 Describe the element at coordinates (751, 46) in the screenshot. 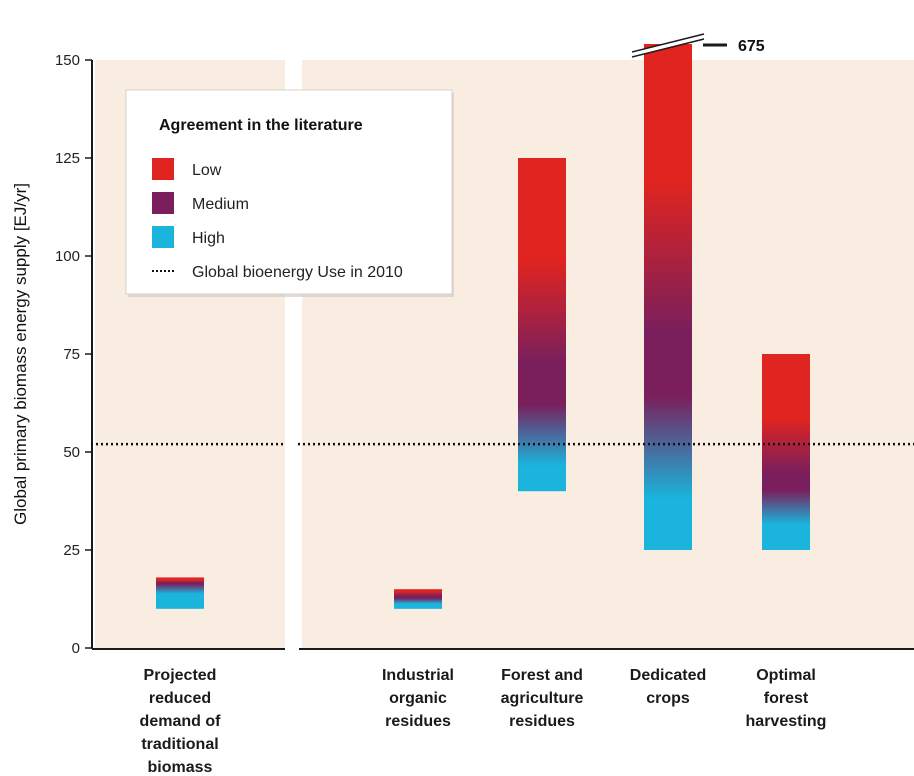

I see `max-value-label: 675` at that location.